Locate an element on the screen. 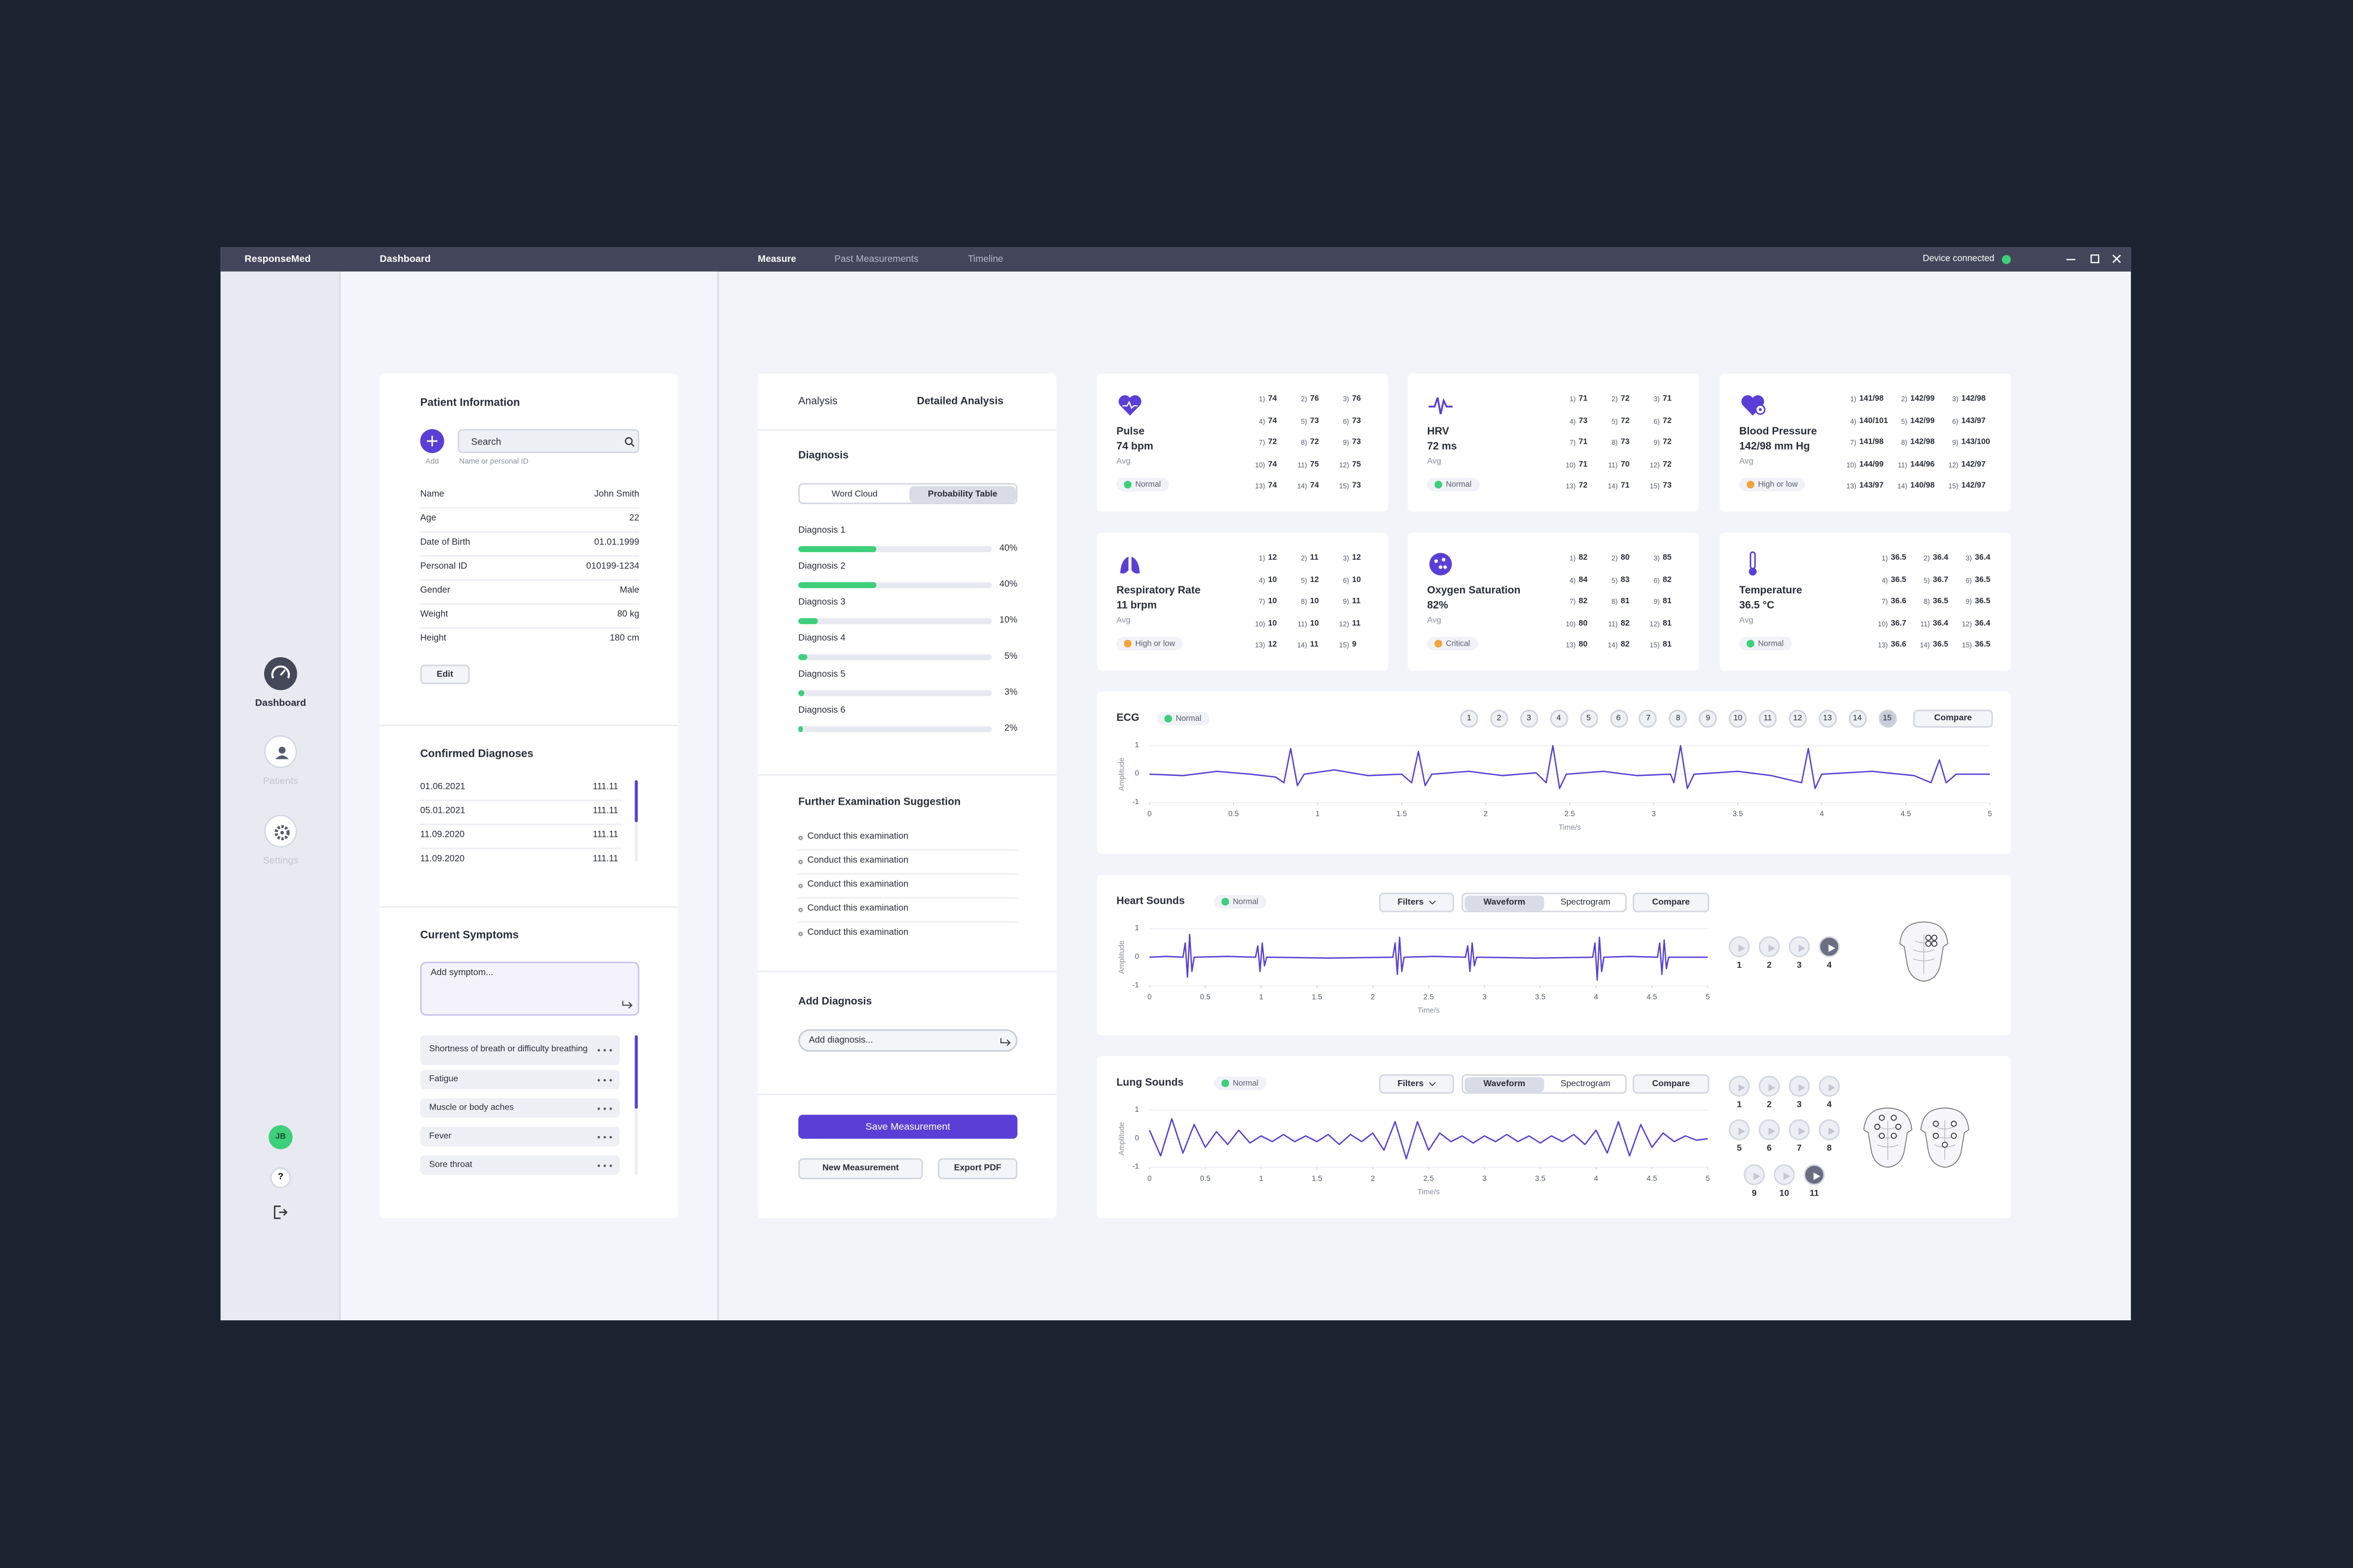 The width and height of the screenshot is (2353, 1568). y-tick-label: 1 is located at coordinates (1136, 929).